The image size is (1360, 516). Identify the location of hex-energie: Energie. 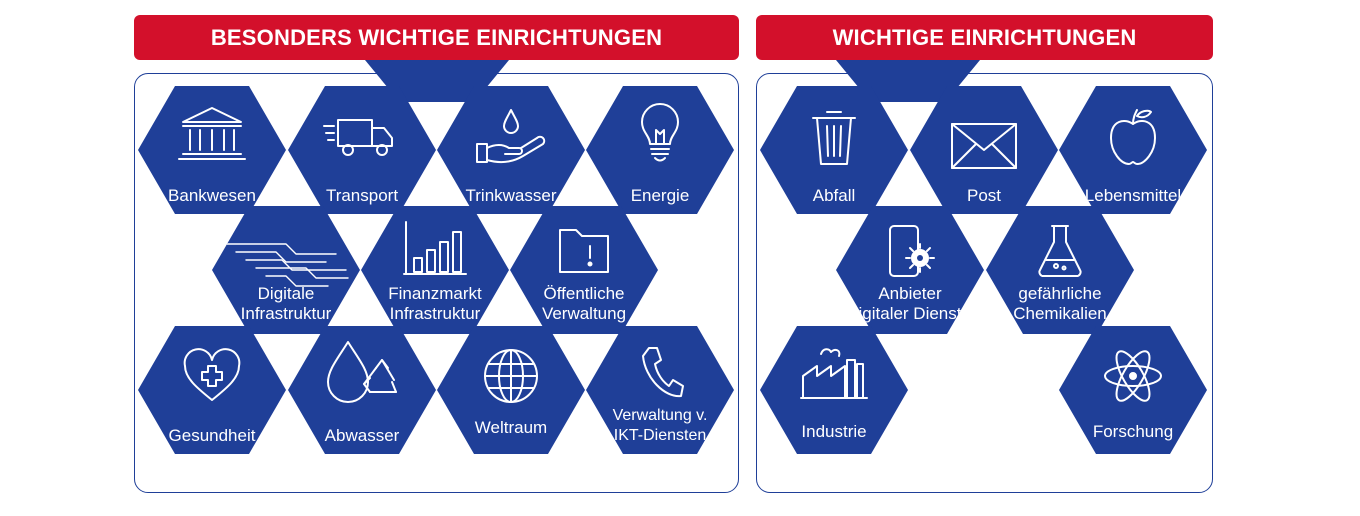
(660, 150).